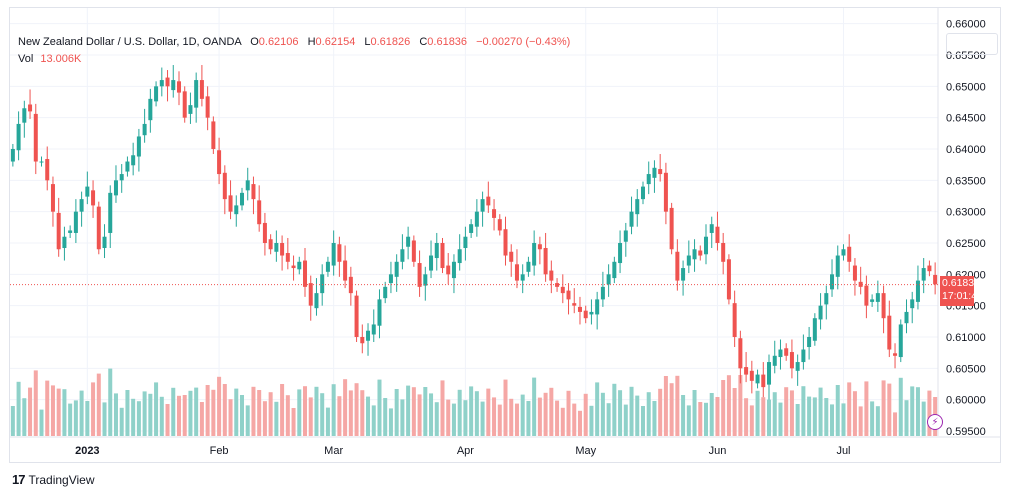 The width and height of the screenshot is (1012, 498). I want to click on tradingview-brand: 17 TradingView, so click(53, 479).